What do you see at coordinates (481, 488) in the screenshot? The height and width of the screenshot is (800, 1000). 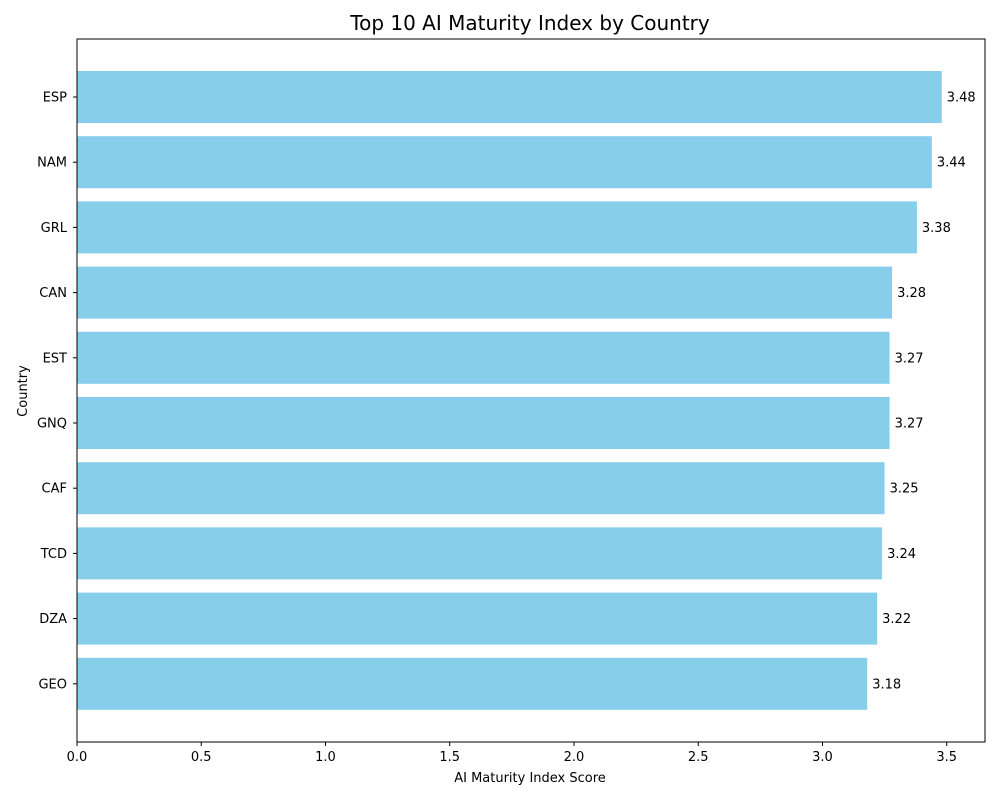 I see `bar-caf` at bounding box center [481, 488].